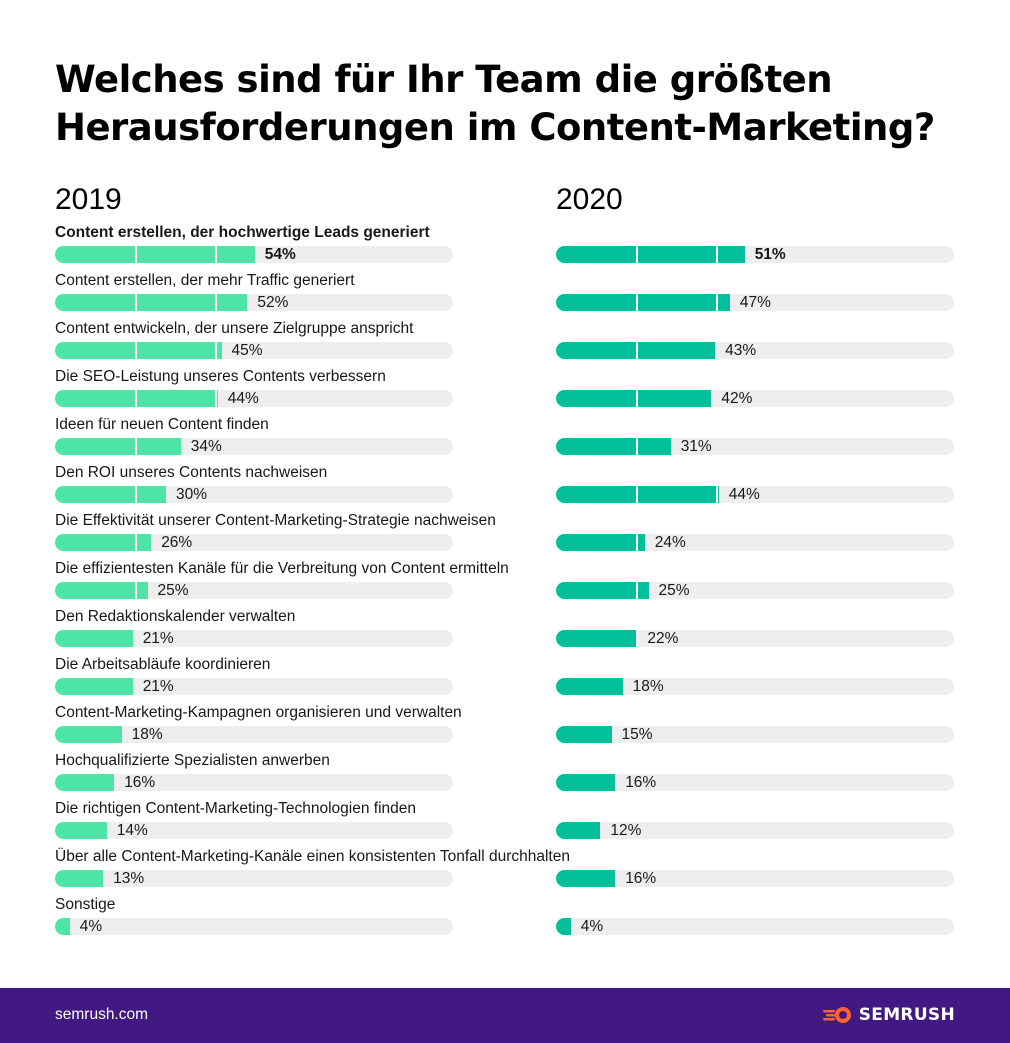 Image resolution: width=1010 pixels, height=1043 pixels. Describe the element at coordinates (243, 398) in the screenshot. I see `value-label-2019: 44%` at that location.